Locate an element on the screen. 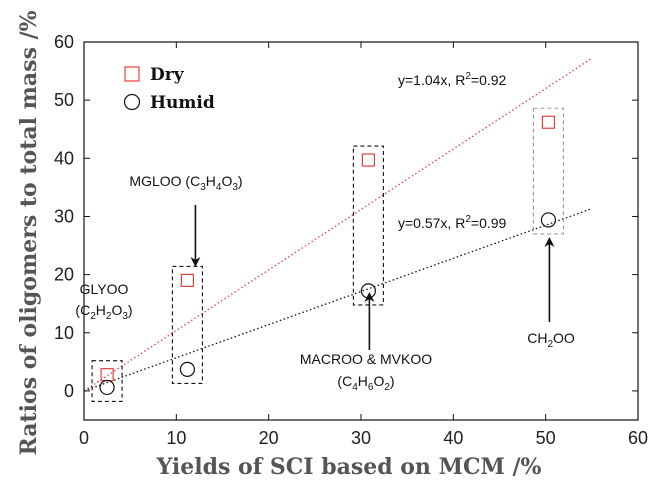 The width and height of the screenshot is (652, 480). x-tick-label: 60 is located at coordinates (638, 438).